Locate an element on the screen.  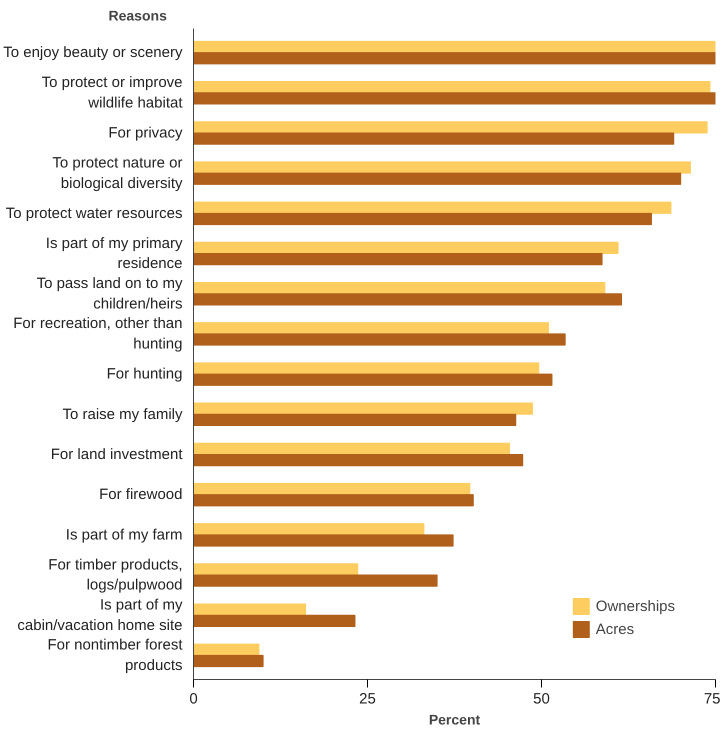
y-tick-label: To raise my family is located at coordinates (122, 414).